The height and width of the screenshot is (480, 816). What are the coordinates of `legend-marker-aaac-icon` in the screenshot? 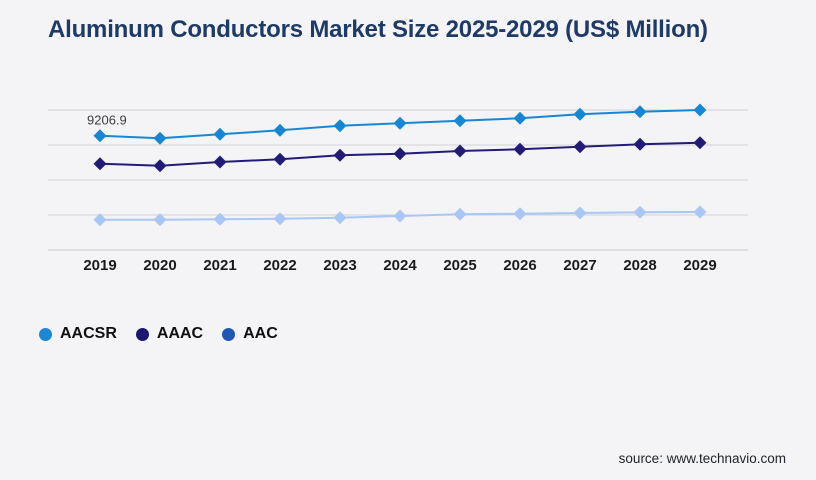 It's located at (142, 334).